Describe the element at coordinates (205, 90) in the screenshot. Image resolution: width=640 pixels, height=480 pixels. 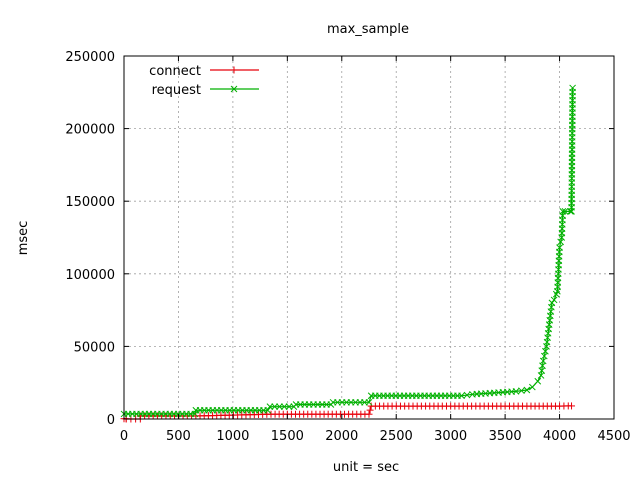
I see `legend-entry-request: request` at that location.